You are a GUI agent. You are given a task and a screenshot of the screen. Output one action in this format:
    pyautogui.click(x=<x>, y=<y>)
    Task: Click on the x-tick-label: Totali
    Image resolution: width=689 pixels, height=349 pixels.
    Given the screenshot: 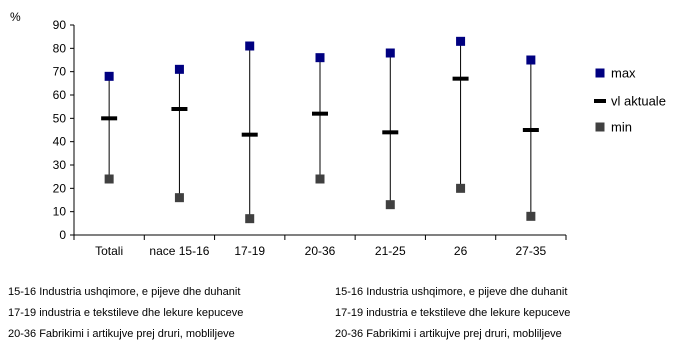 What is the action you would take?
    pyautogui.click(x=109, y=251)
    